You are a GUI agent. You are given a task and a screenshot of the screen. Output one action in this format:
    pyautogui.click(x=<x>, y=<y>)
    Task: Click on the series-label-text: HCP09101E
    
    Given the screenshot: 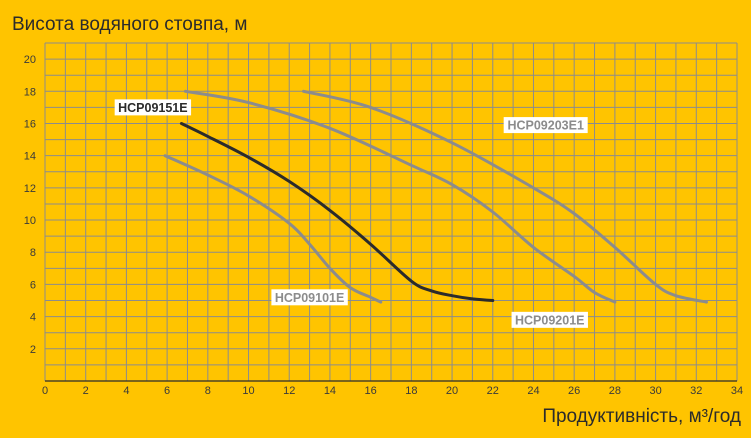 What is the action you would take?
    pyautogui.click(x=310, y=298)
    